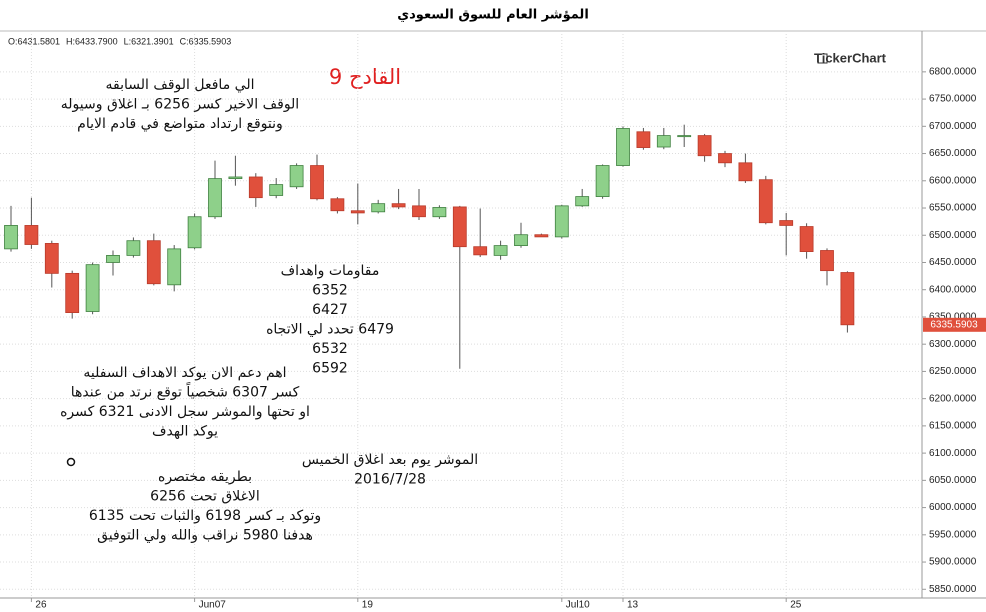 Image resolution: width=986 pixels, height=612 pixels. I want to click on y-tick-label: 6750.0000, so click(953, 99).